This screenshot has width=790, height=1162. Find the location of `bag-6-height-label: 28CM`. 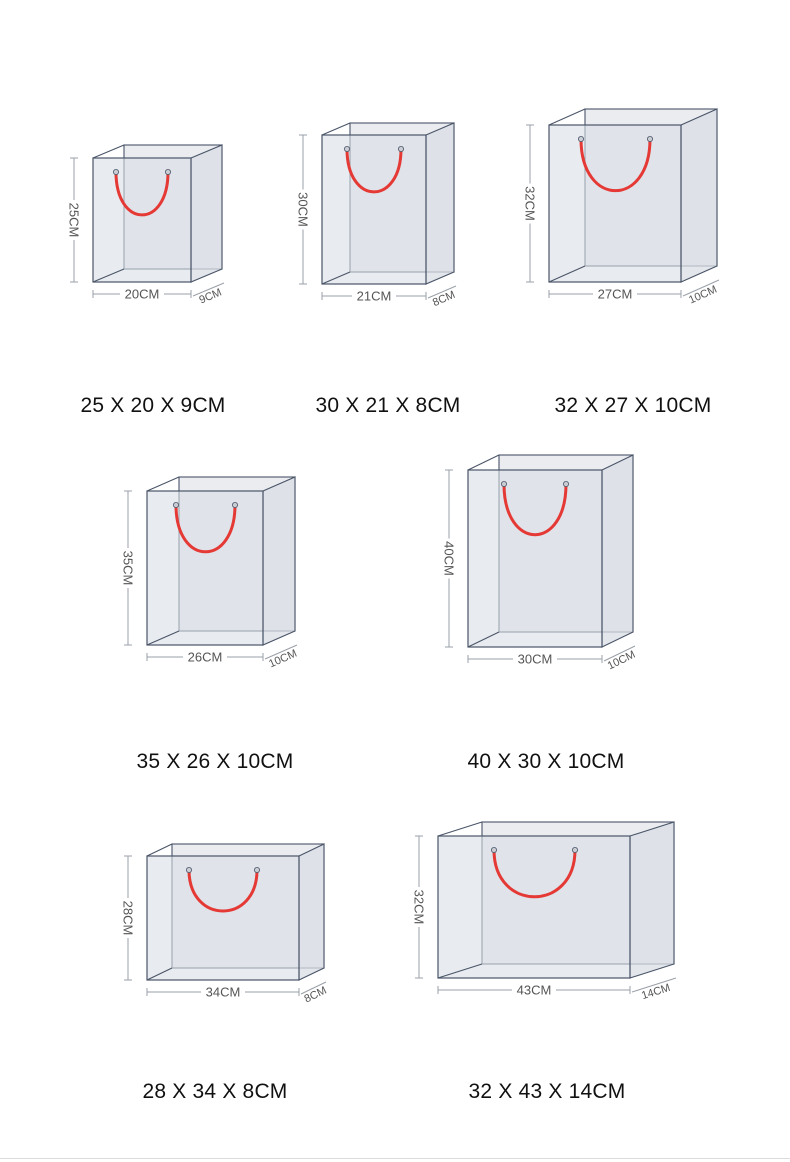

bag-6-height-label: 28CM is located at coordinates (128, 918).